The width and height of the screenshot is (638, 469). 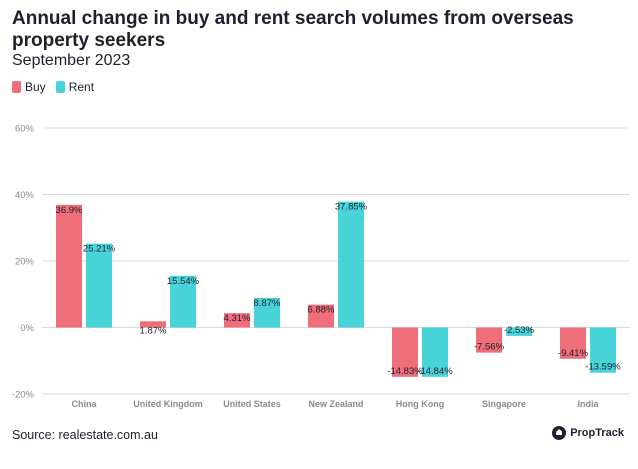 What do you see at coordinates (351, 207) in the screenshot?
I see `data-label-rent: 37.85%` at bounding box center [351, 207].